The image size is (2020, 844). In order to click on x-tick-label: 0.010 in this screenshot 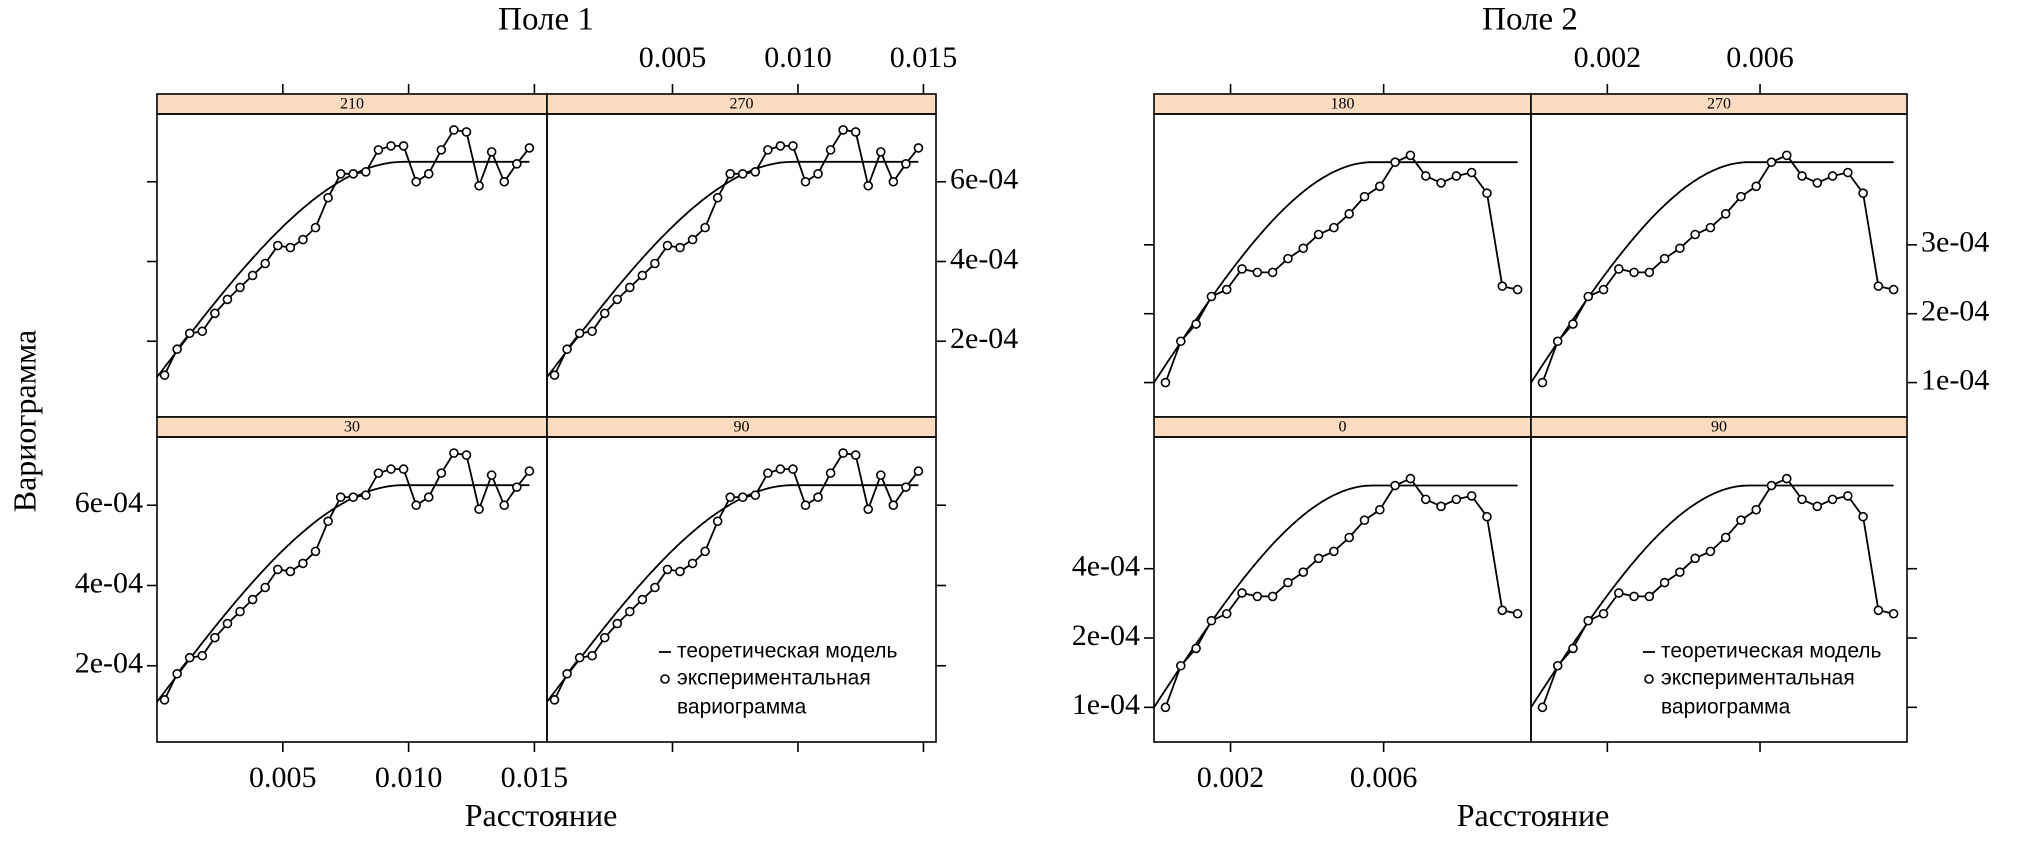, I will do `click(798, 57)`.